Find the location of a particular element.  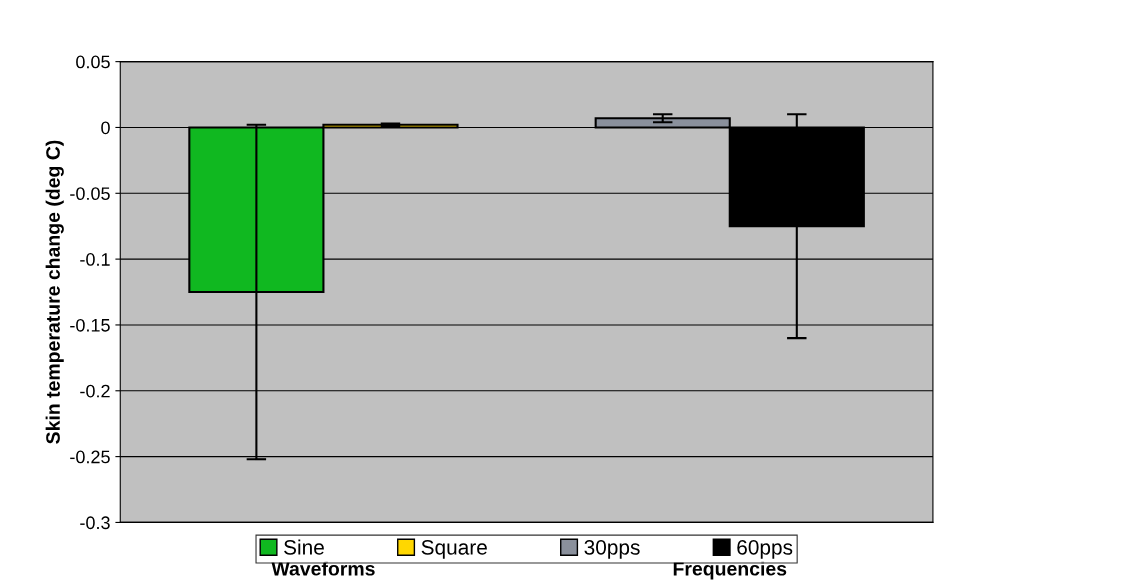

y-tick-label: -0.25 is located at coordinates (90, 457).